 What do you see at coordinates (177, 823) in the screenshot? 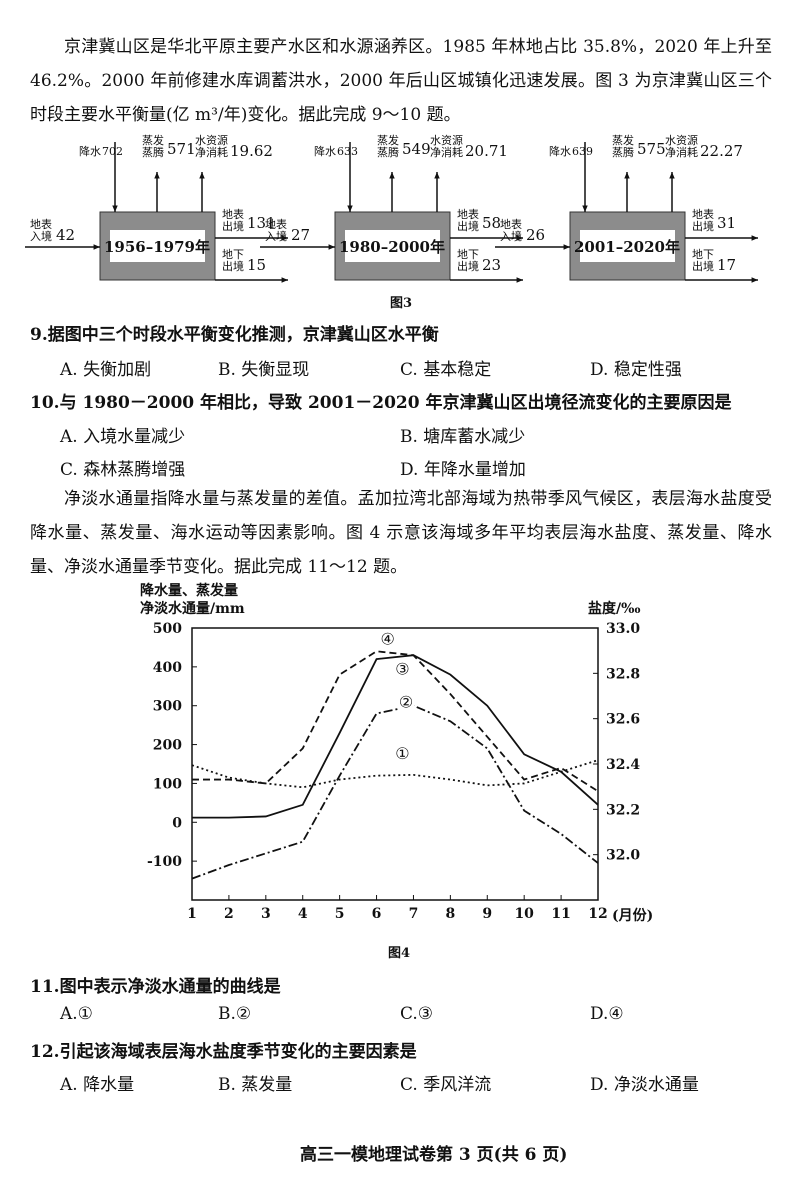
I see `y-tick-label: 0` at bounding box center [177, 823].